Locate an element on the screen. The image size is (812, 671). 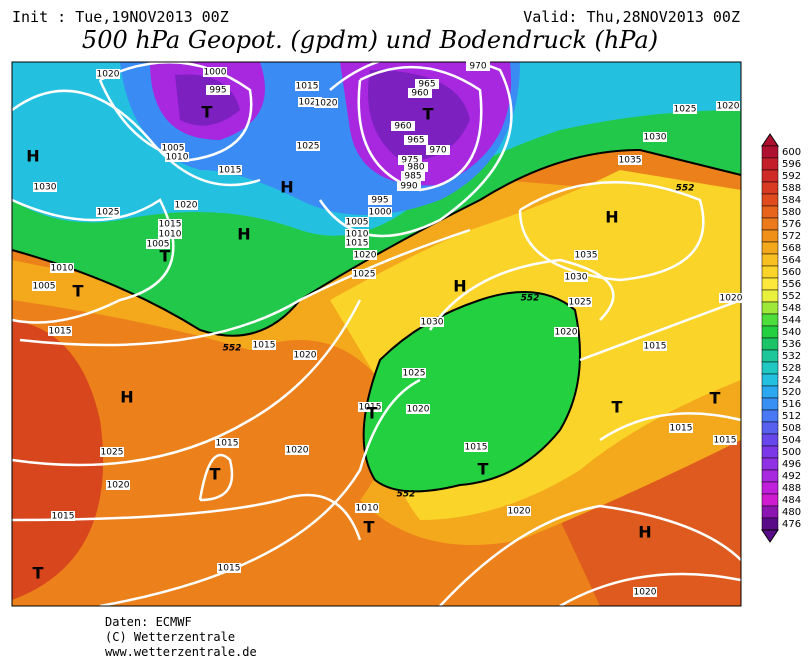
colorbar-label: 476 is located at coordinates (791, 524).